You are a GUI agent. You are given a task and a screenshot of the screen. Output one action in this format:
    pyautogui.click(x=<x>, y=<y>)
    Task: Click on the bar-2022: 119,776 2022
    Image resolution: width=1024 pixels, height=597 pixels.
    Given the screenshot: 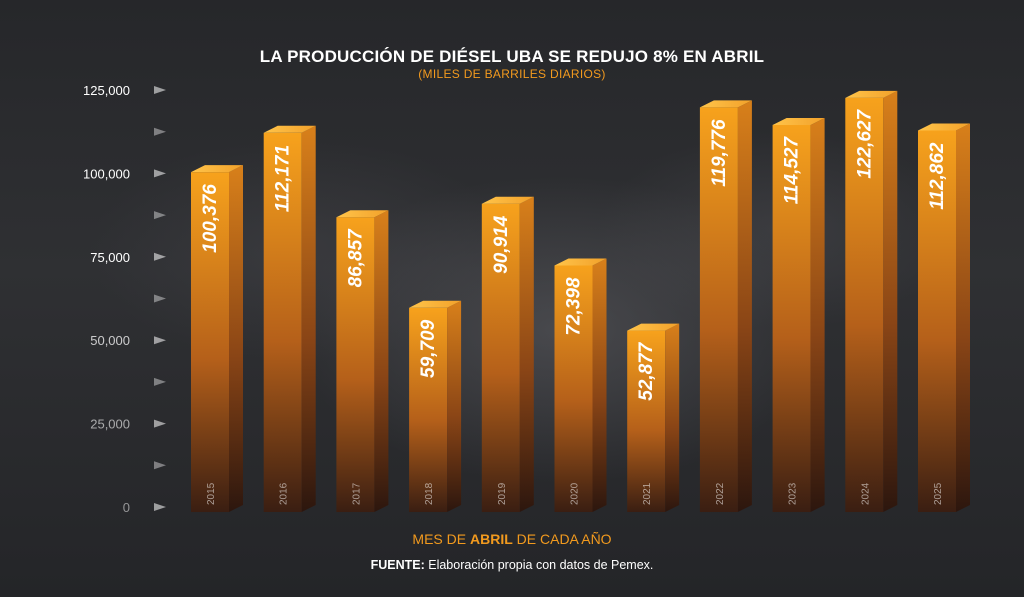 What is the action you would take?
    pyautogui.click(x=725, y=306)
    